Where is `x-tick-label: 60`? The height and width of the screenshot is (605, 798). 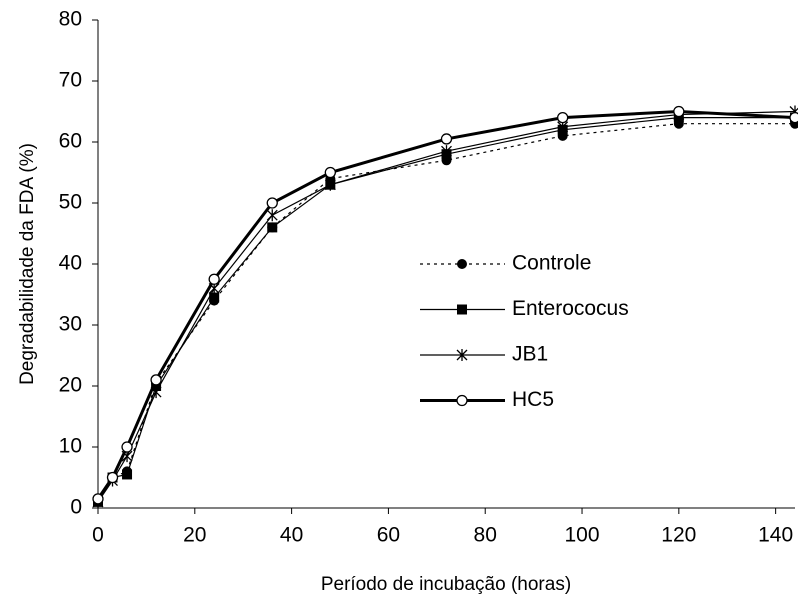 x-tick-label: 60 is located at coordinates (388, 535).